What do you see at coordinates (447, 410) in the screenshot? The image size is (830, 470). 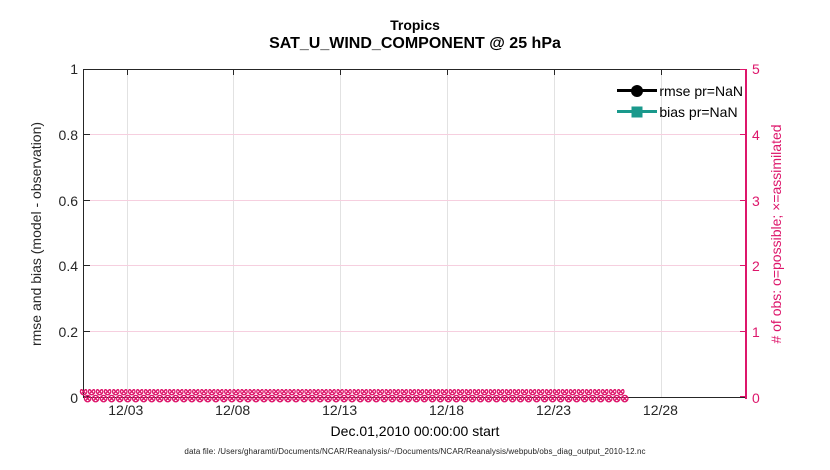 I see `x-tick-label: 12/18` at bounding box center [447, 410].